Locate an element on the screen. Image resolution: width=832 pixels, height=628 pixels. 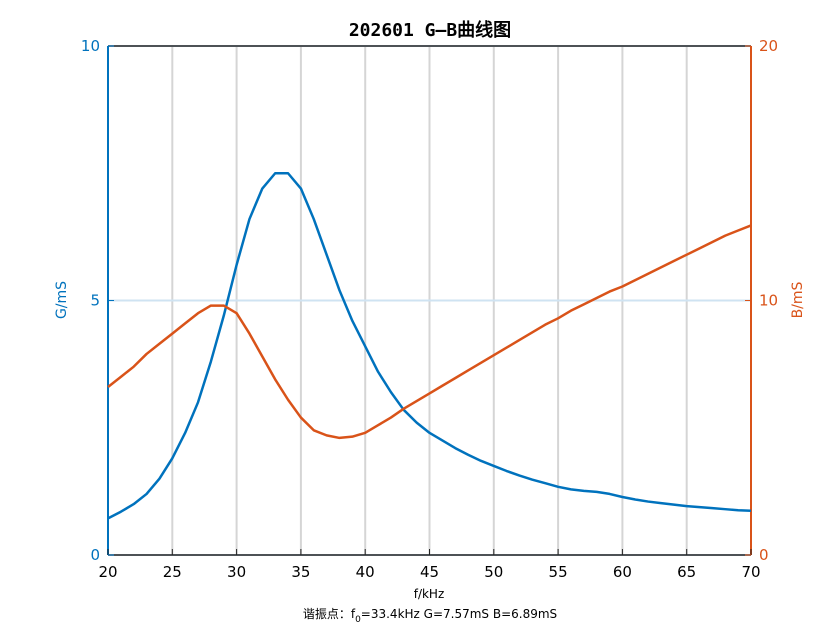
y2-tick-label: 10 is located at coordinates (768, 301).